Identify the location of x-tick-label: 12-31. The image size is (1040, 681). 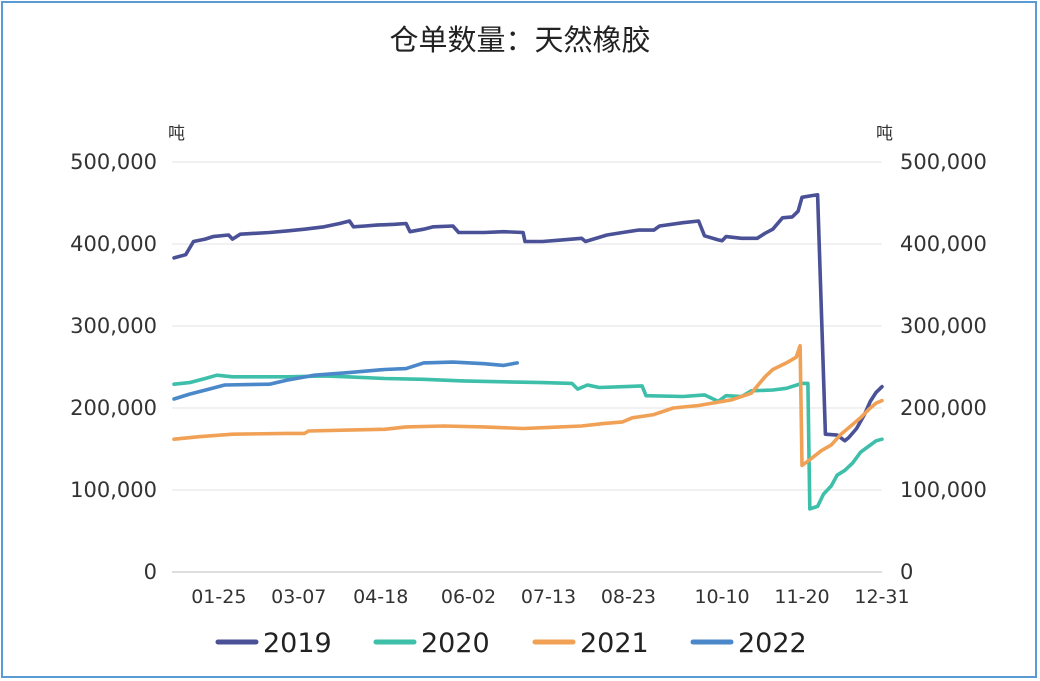
(881, 597).